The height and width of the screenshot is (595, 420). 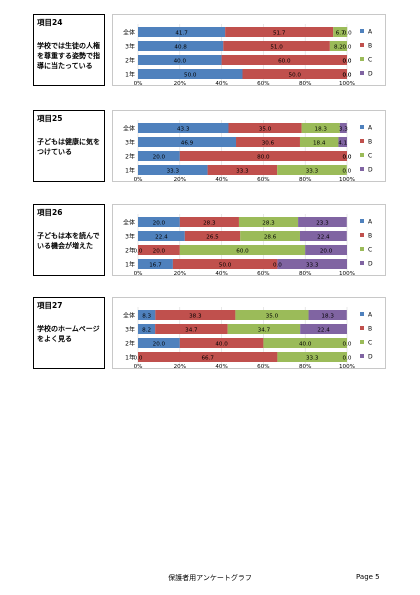 I want to click on data-label: 18.4, so click(x=319, y=143).